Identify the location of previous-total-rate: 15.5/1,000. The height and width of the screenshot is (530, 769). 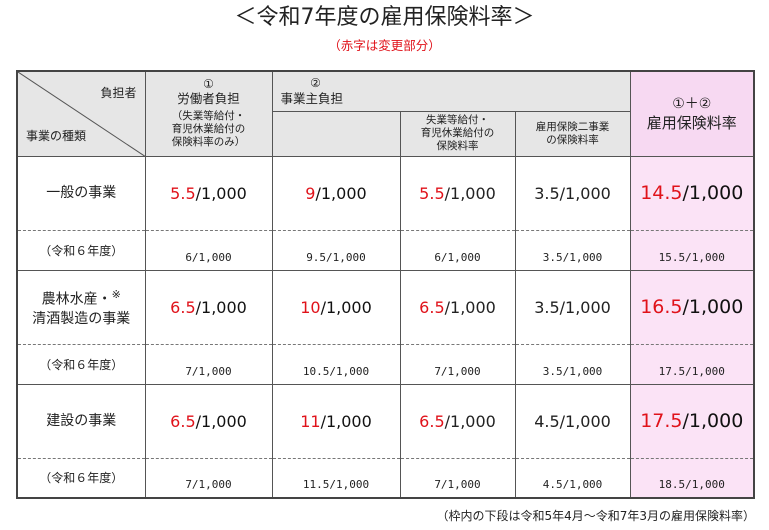
(692, 250).